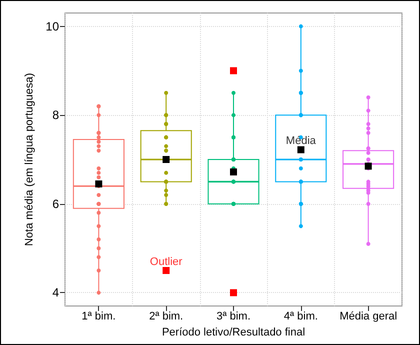 The height and width of the screenshot is (345, 420). I want to click on y-axis-title: Nota média (em língua portuguesa), so click(29, 159).